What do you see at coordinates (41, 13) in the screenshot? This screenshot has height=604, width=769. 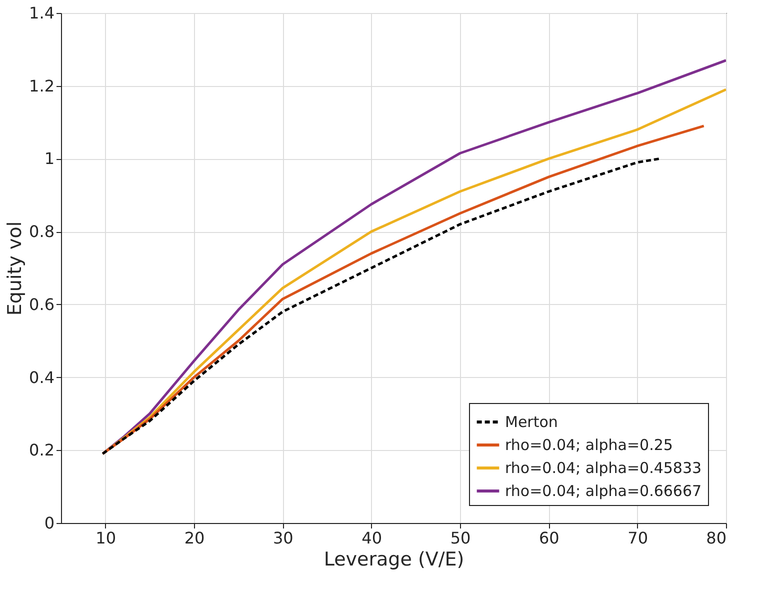 I see `y-tick-label: 1.4` at bounding box center [41, 13].